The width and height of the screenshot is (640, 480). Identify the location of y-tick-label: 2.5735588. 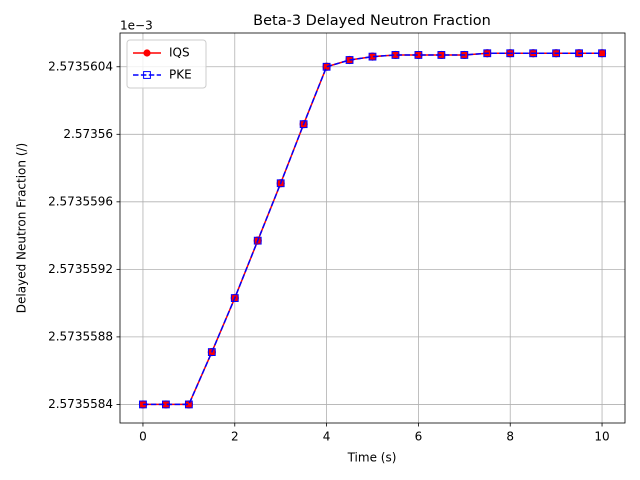
(80, 336).